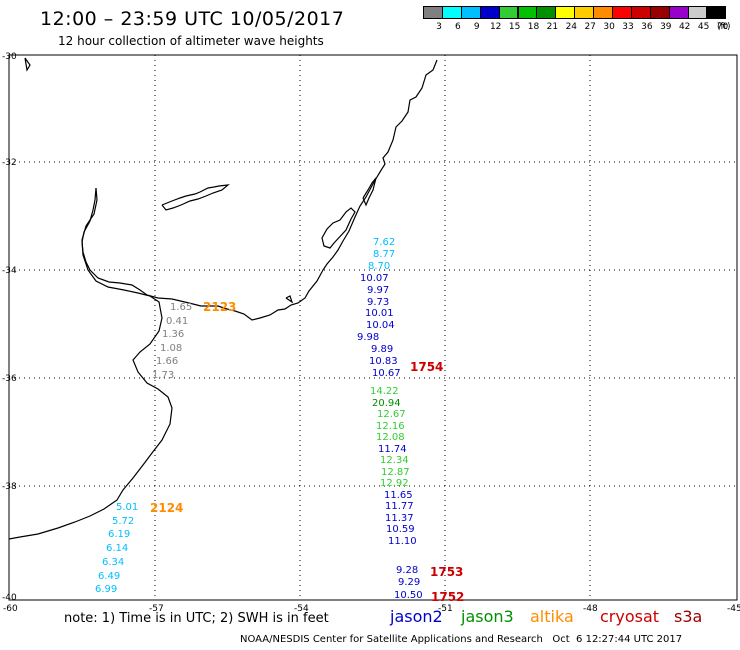 The image size is (740, 650). Describe the element at coordinates (533, 27) in the screenshot. I see `legend-label: 18` at that location.